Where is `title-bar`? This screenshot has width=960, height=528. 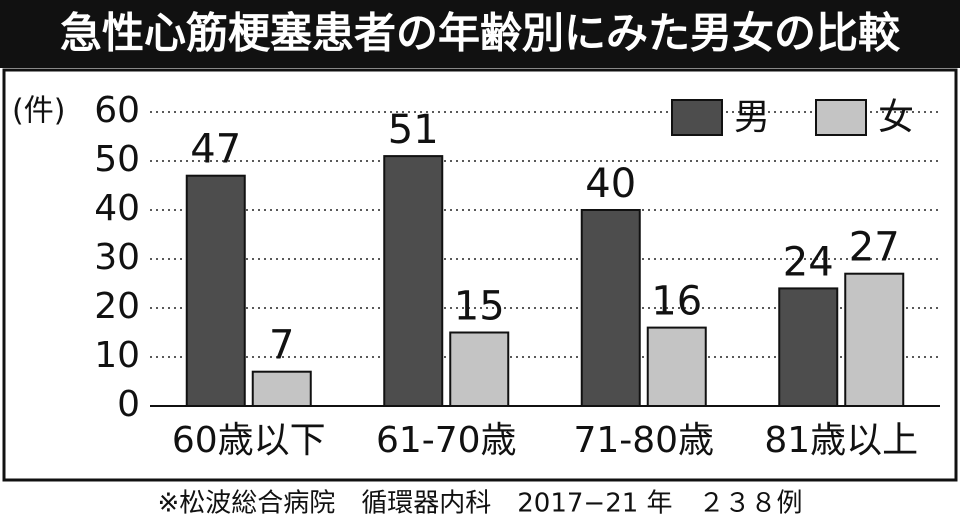 title-bar is located at coordinates (480, 34).